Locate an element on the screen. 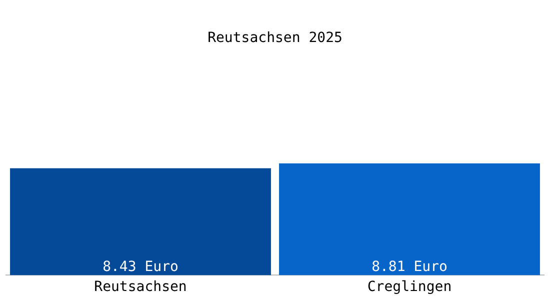 This screenshot has width=550, height=300. data-label: 8.43 Euro is located at coordinates (140, 266).